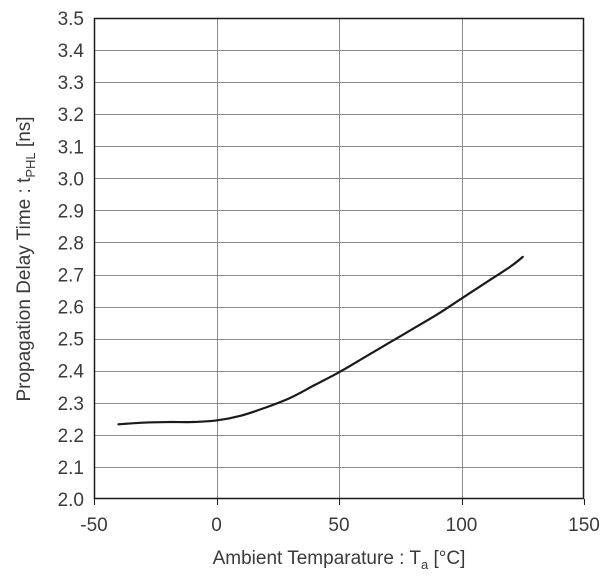 Image resolution: width=616 pixels, height=579 pixels. I want to click on x-axis-title: Ambient Temparature : Ta [°C], so click(339, 560).